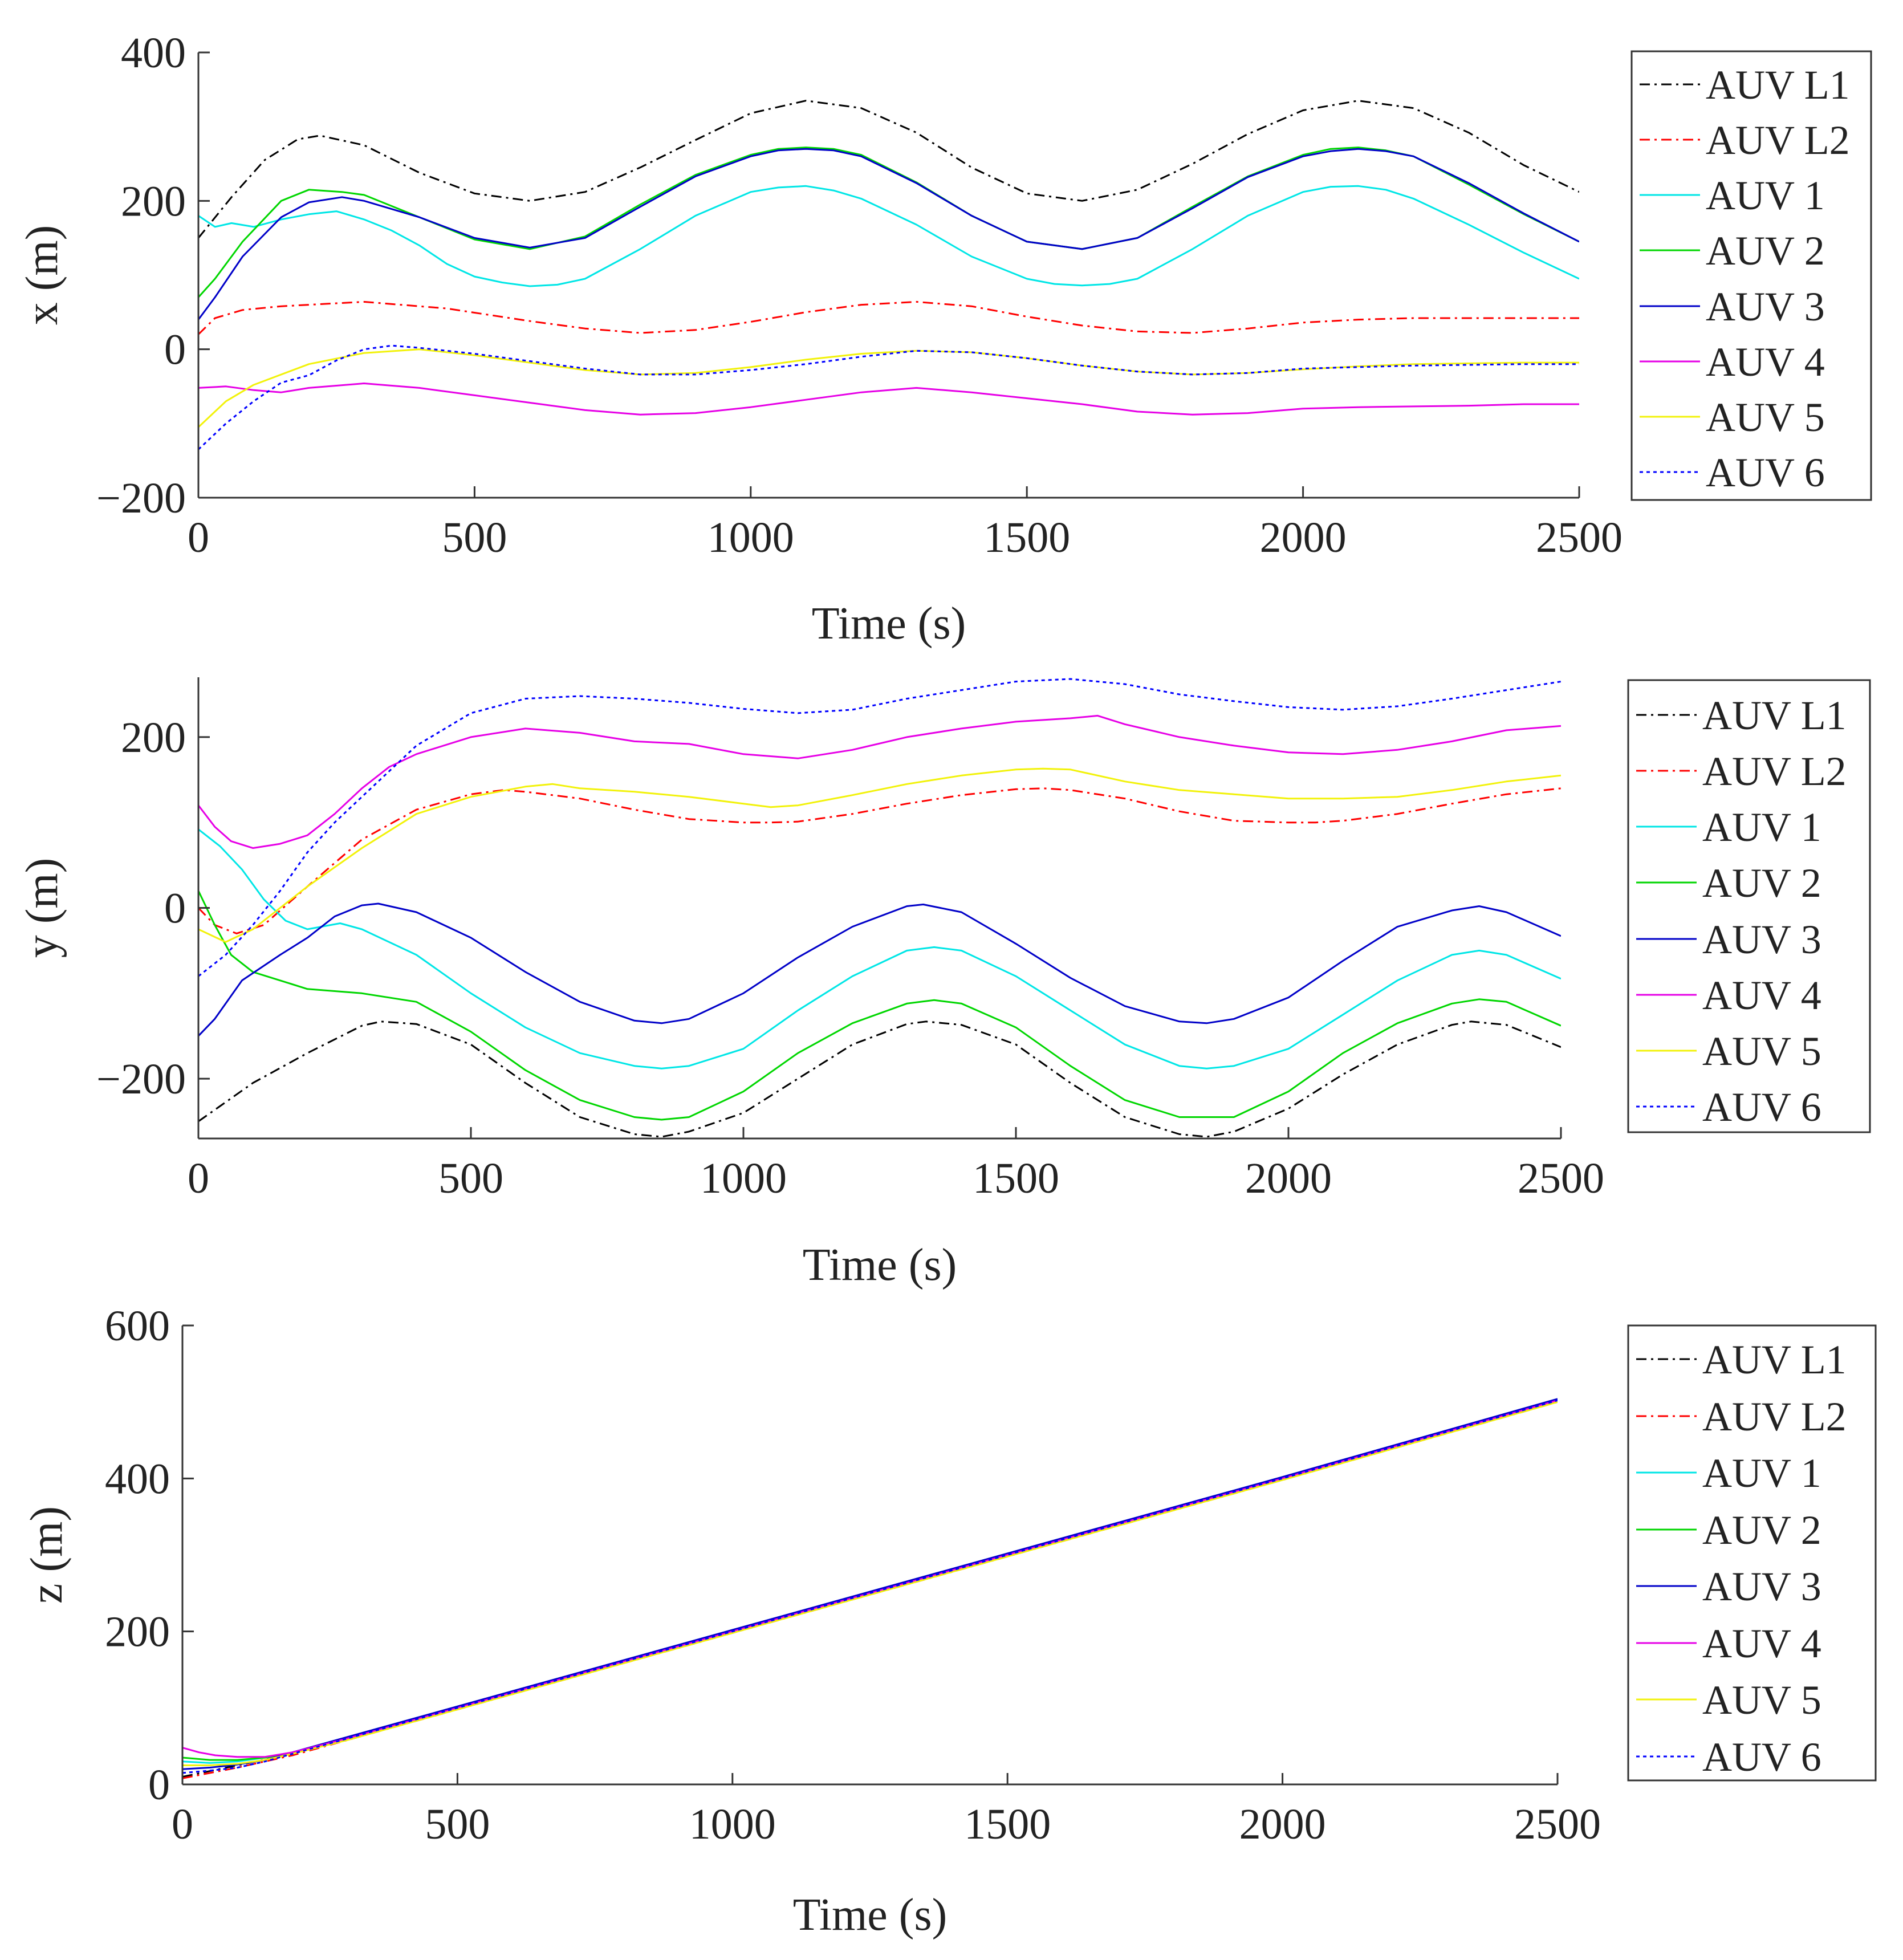 The width and height of the screenshot is (1903, 1960). Describe the element at coordinates (42, 275) in the screenshot. I see `y-axis-label: x (m)` at that location.